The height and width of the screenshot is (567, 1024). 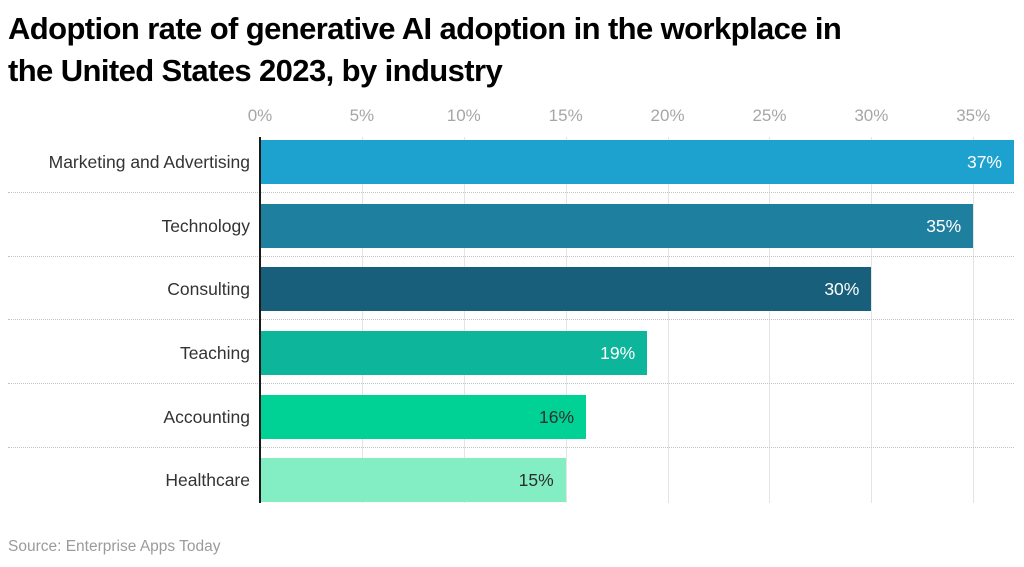 I want to click on bar-area: 30%, so click(x=637, y=289).